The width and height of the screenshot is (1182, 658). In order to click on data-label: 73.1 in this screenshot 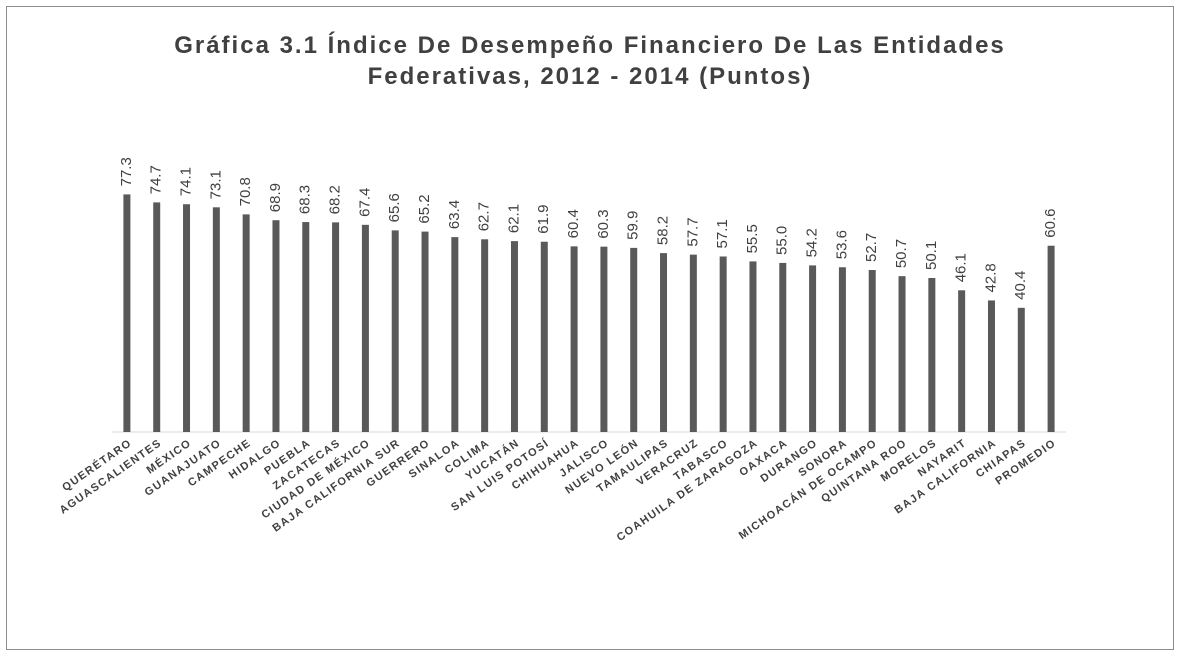, I will do `click(215, 184)`.